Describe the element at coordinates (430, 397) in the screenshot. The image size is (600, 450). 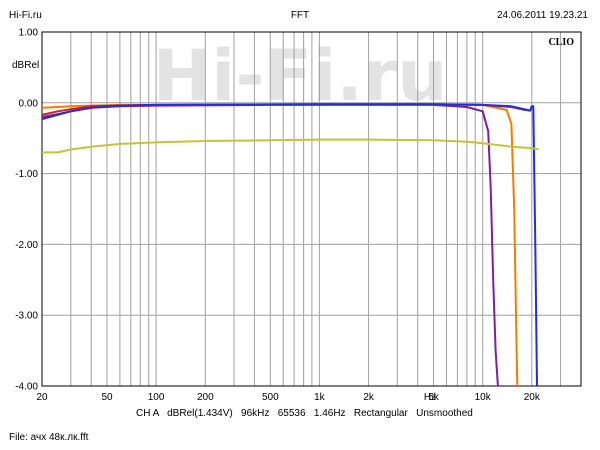
I see `x-axis-label: Hz` at that location.